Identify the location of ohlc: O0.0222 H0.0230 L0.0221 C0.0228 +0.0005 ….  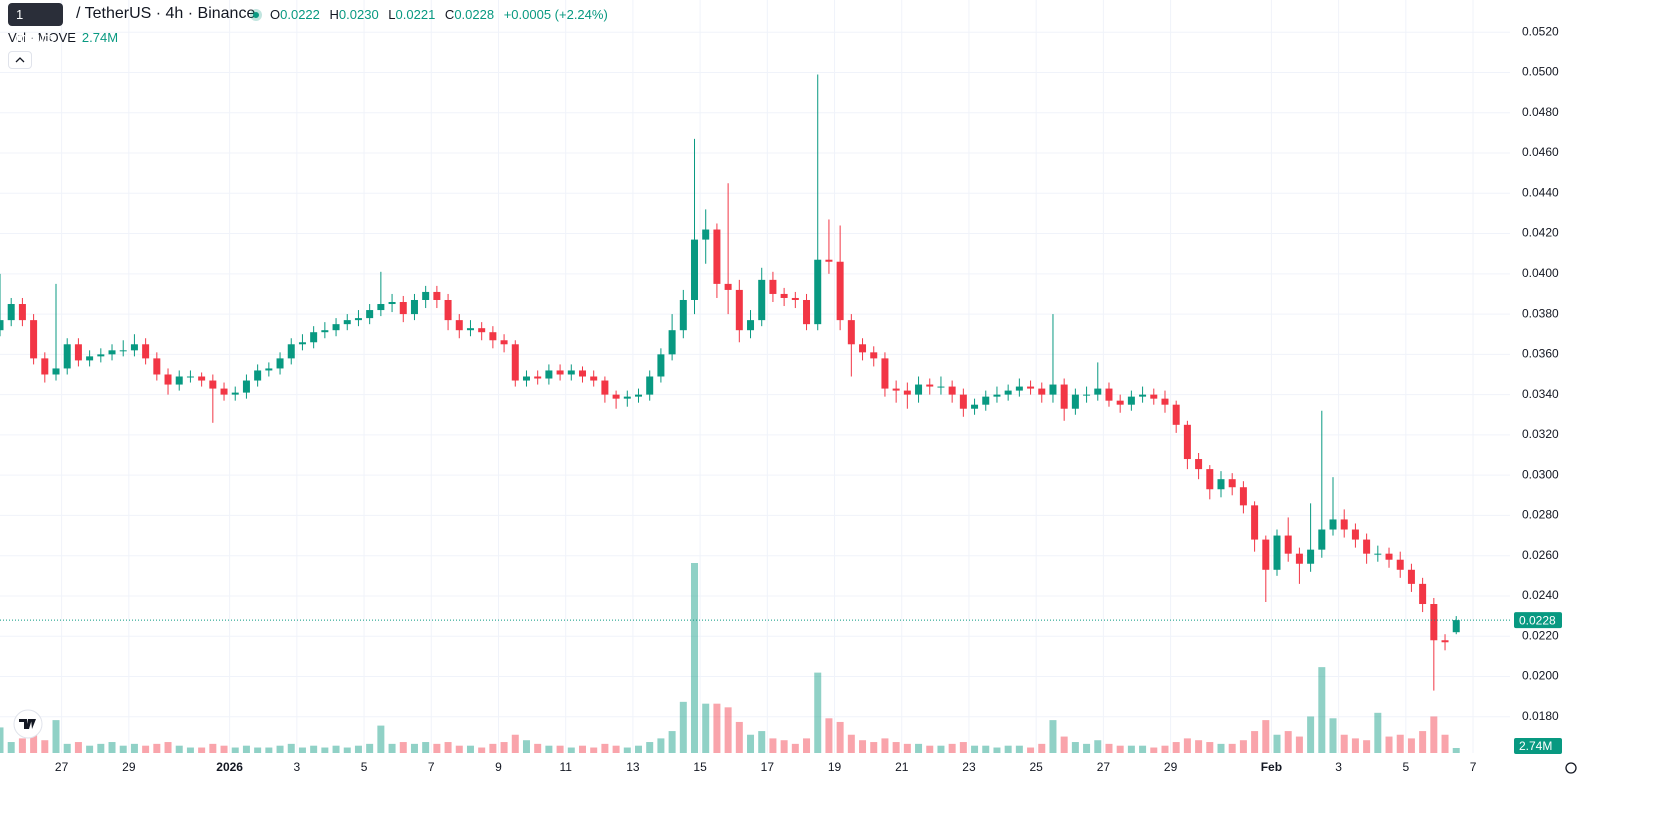
(442, 14).